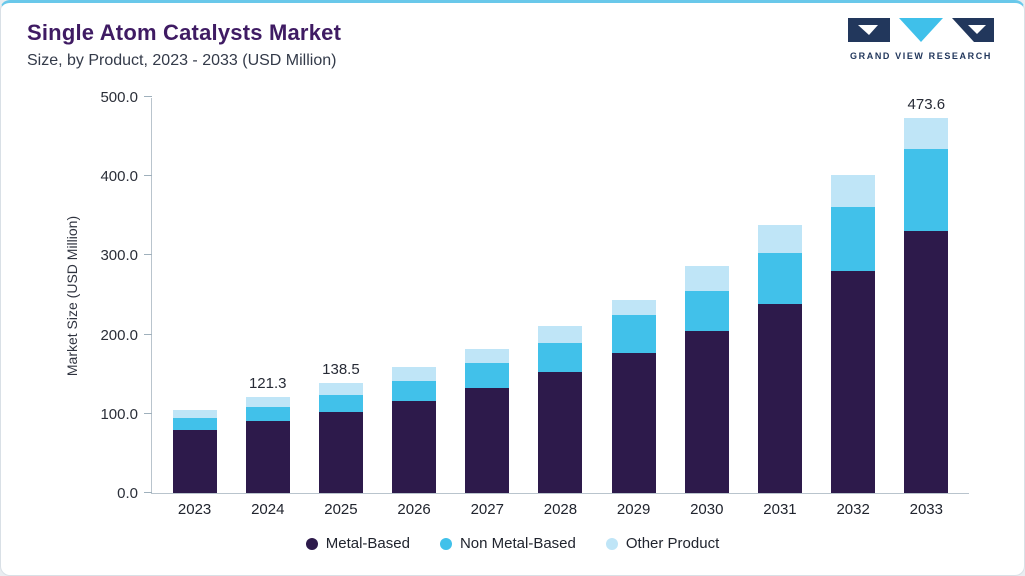 This screenshot has height=576, width=1025. I want to click on x-tick-label: 2025, so click(341, 509).